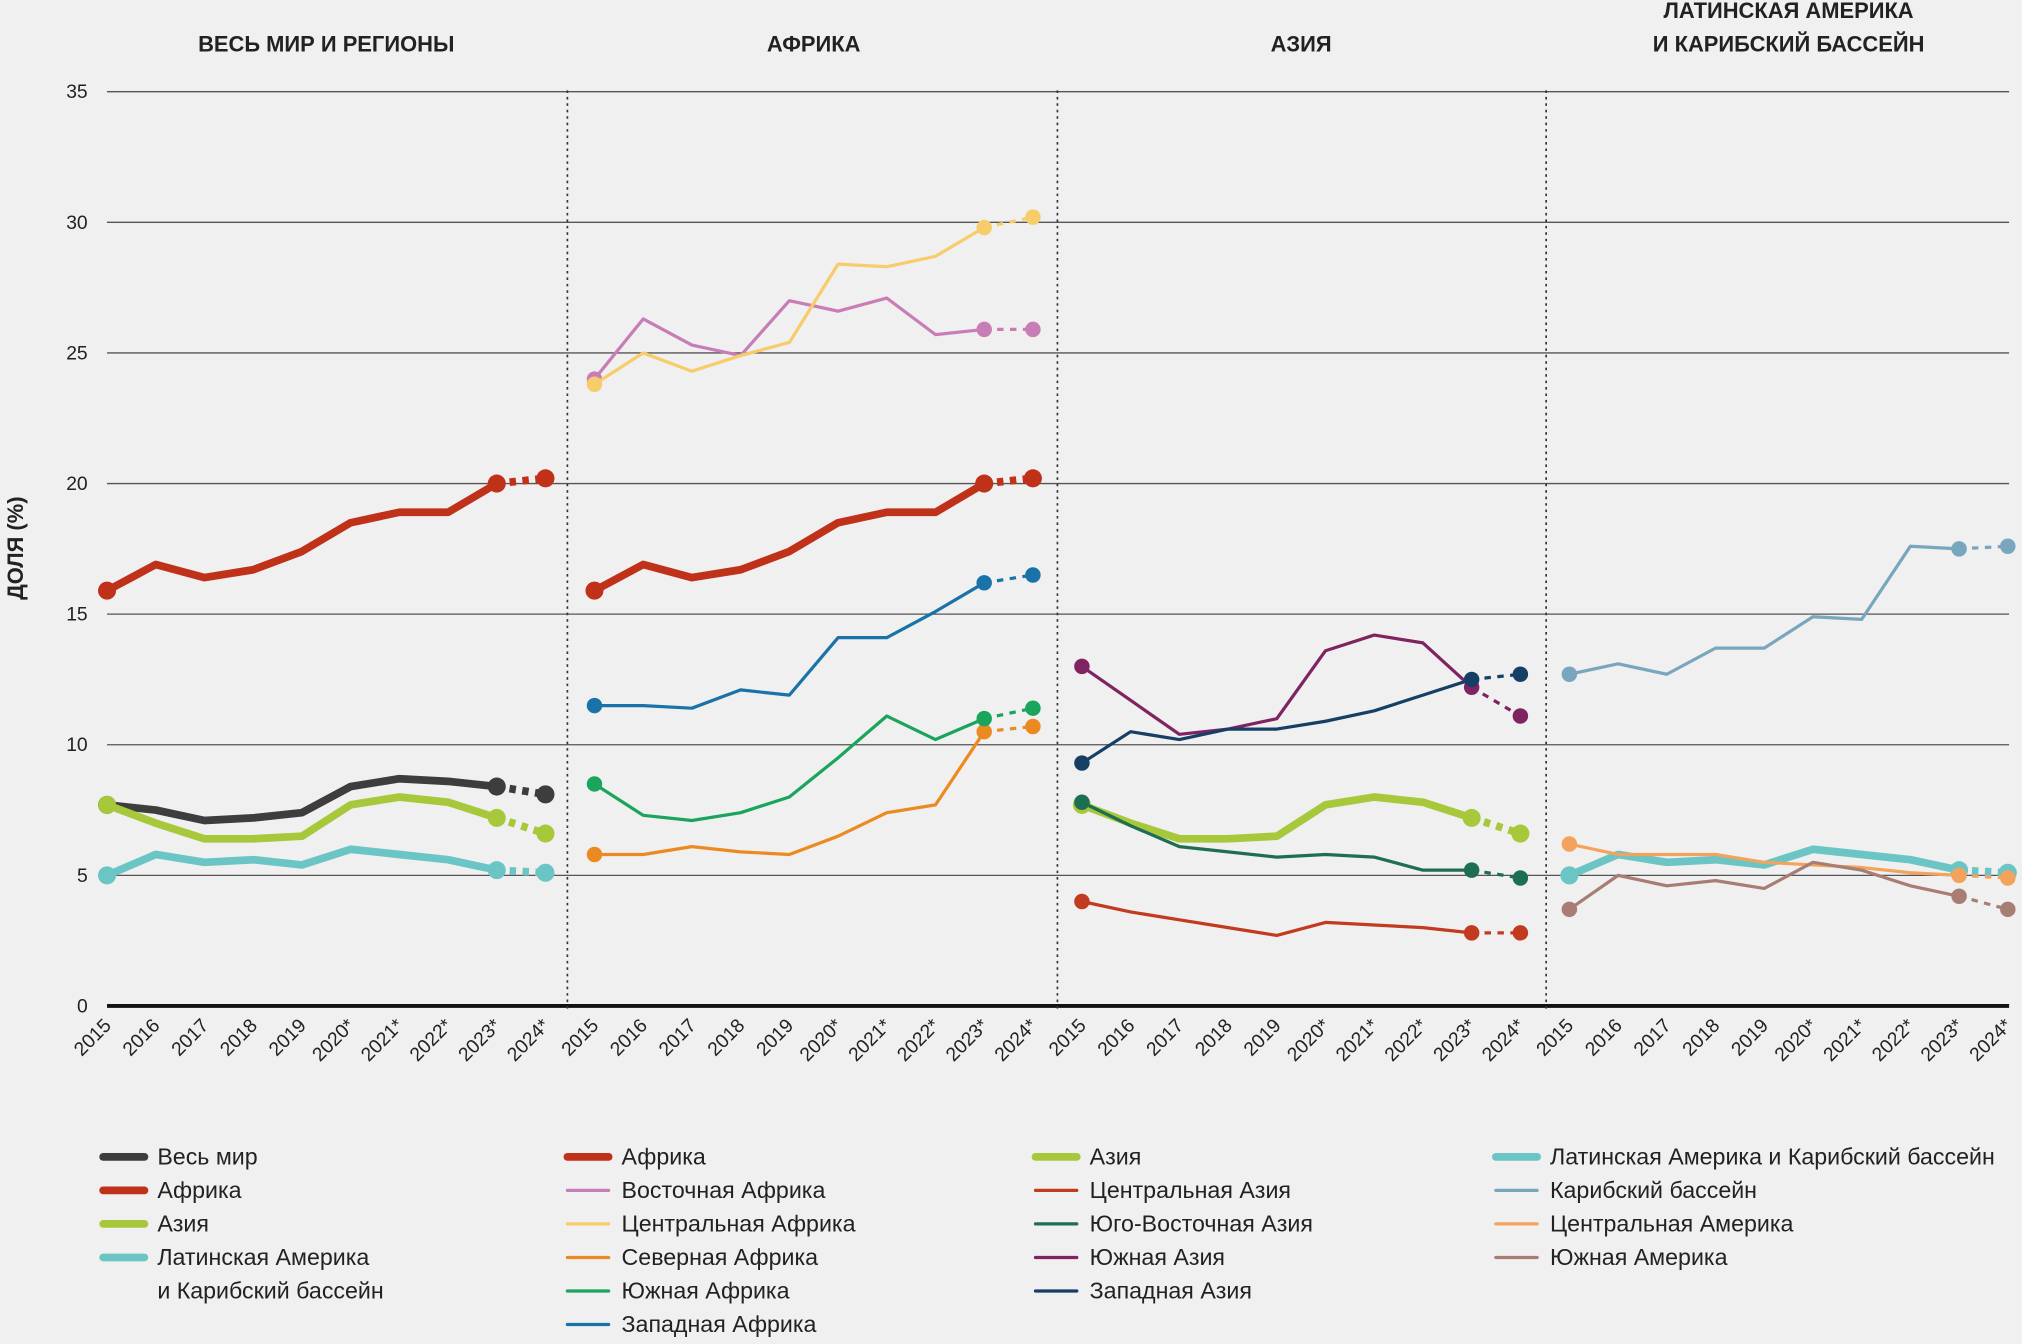 Image resolution: width=2022 pixels, height=1344 pixels. What do you see at coordinates (706, 1291) in the screenshot?
I see `legend-label: Южная Африка` at bounding box center [706, 1291].